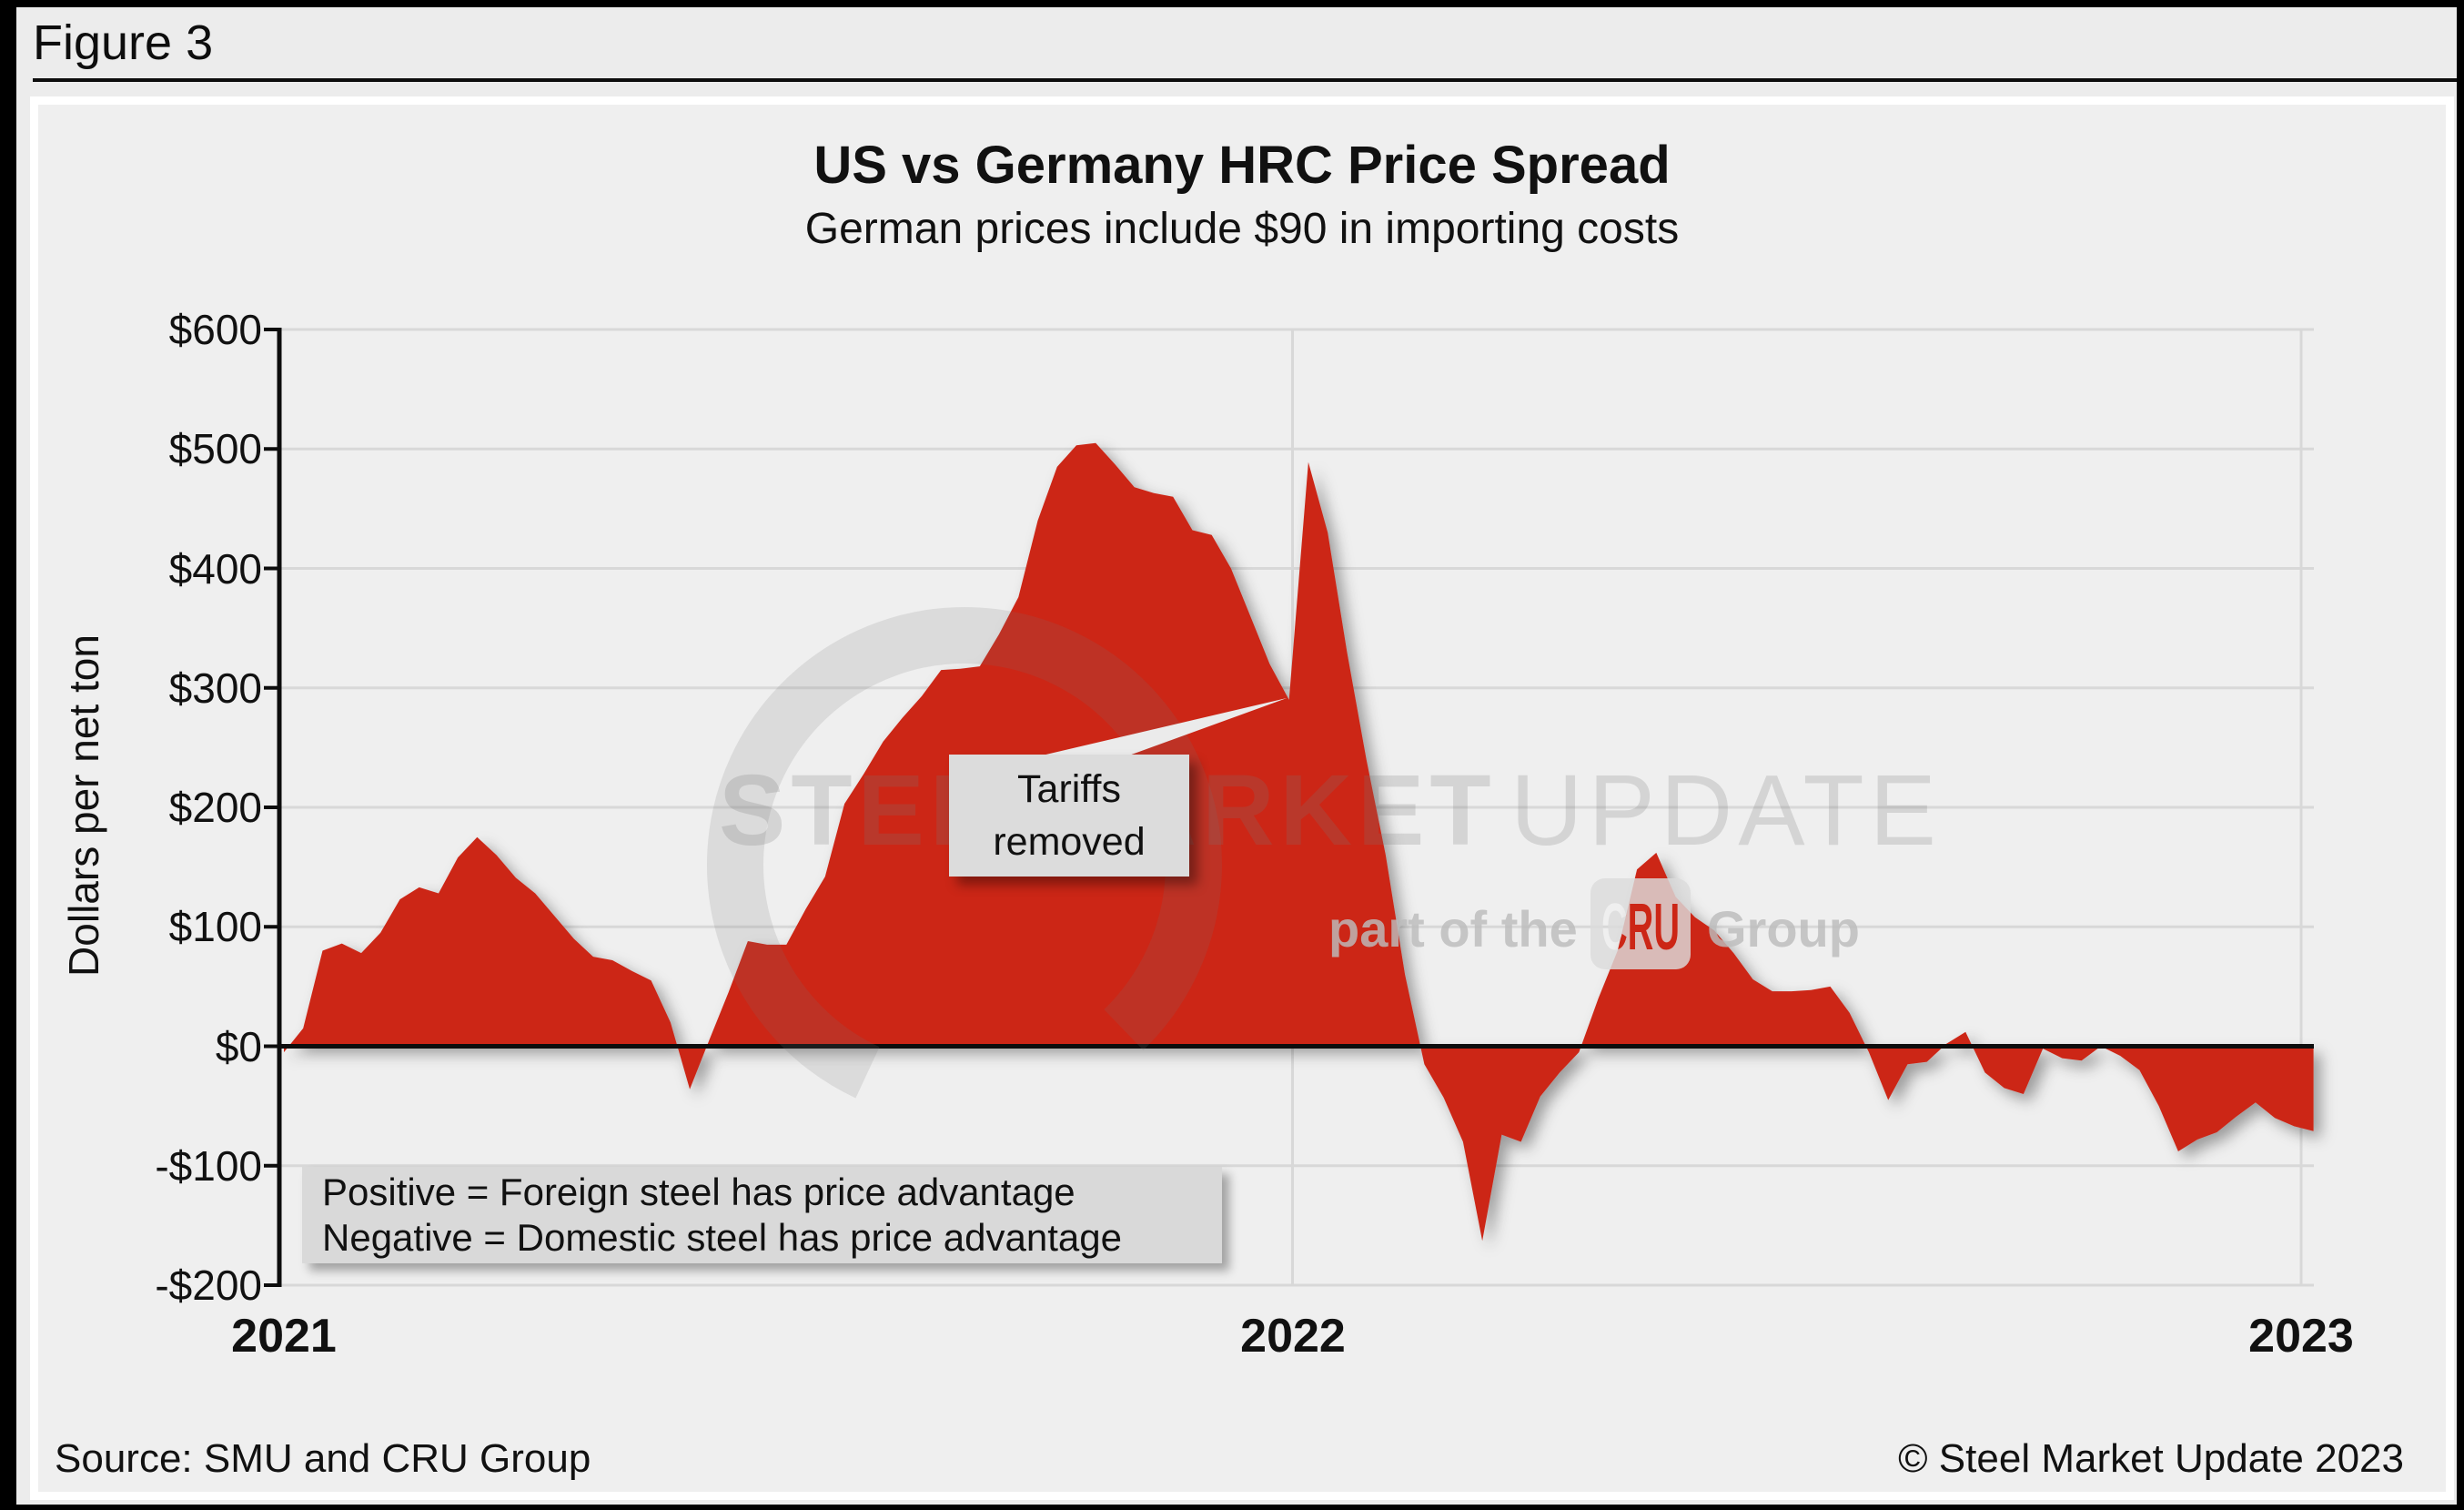 The height and width of the screenshot is (1510, 2464). I want to click on y-tick-label: $0, so click(238, 1046).